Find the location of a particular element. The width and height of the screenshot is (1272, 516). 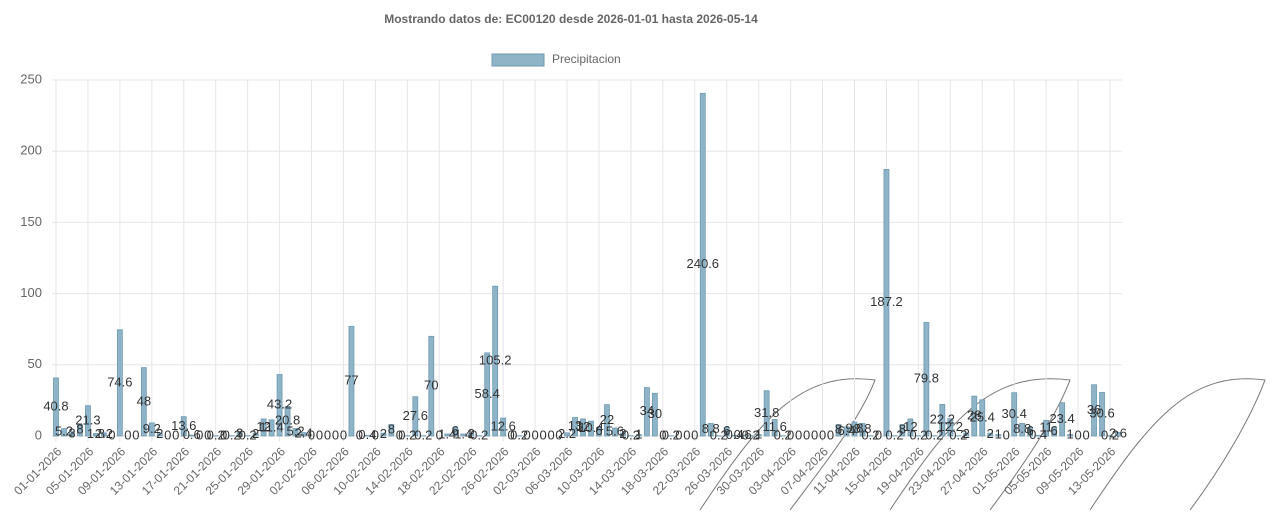

data-label: 2.4 is located at coordinates (303, 433).